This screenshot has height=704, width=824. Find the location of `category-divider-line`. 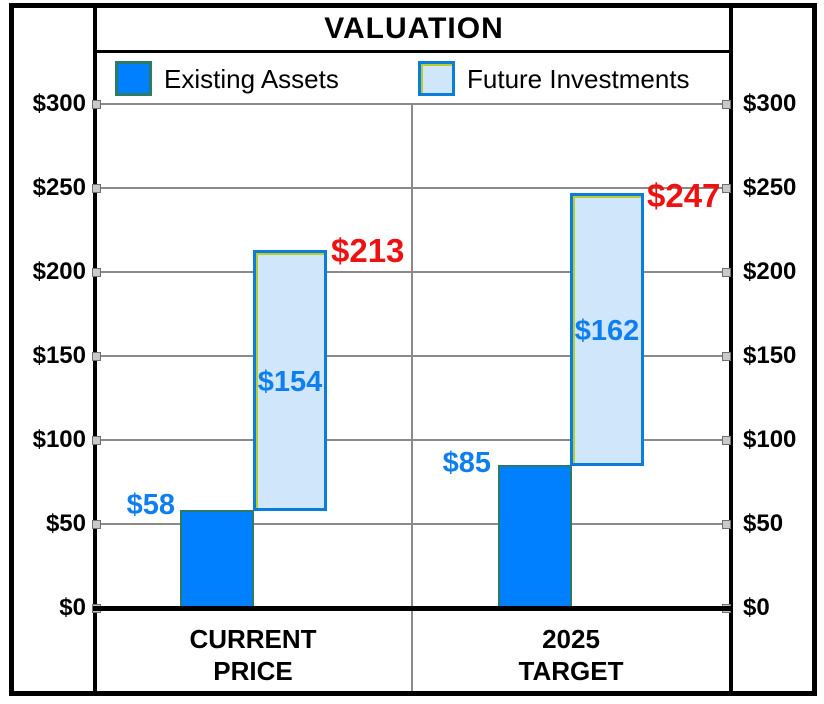

category-divider-line is located at coordinates (412, 397).